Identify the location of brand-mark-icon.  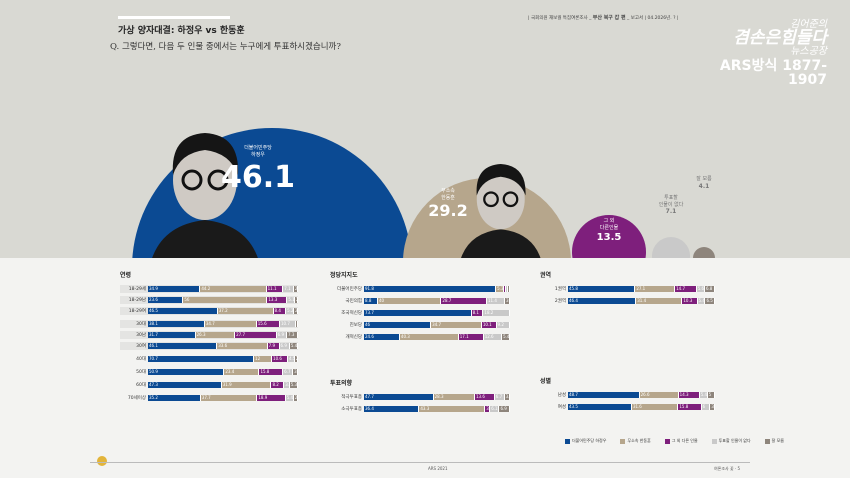
(102, 461).